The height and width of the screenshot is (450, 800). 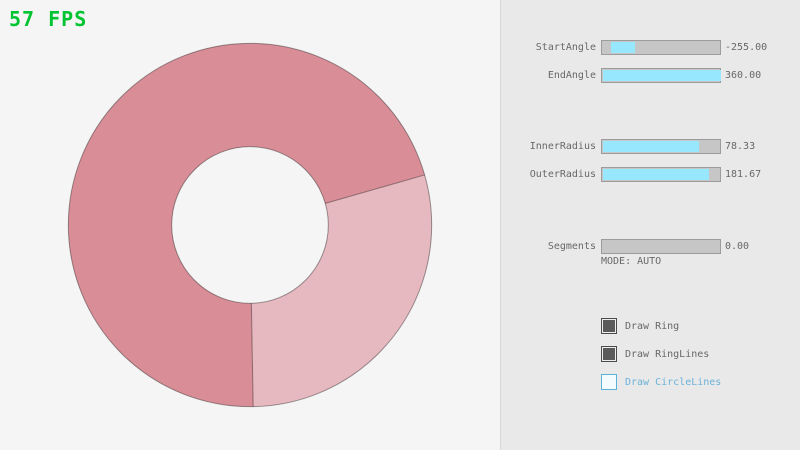 I want to click on start-angle-value: -255.00, so click(x=746, y=47).